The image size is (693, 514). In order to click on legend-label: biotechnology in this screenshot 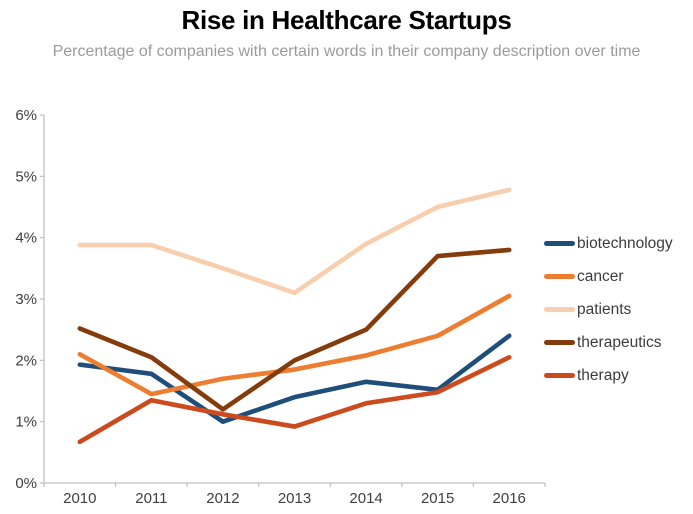, I will do `click(625, 243)`.